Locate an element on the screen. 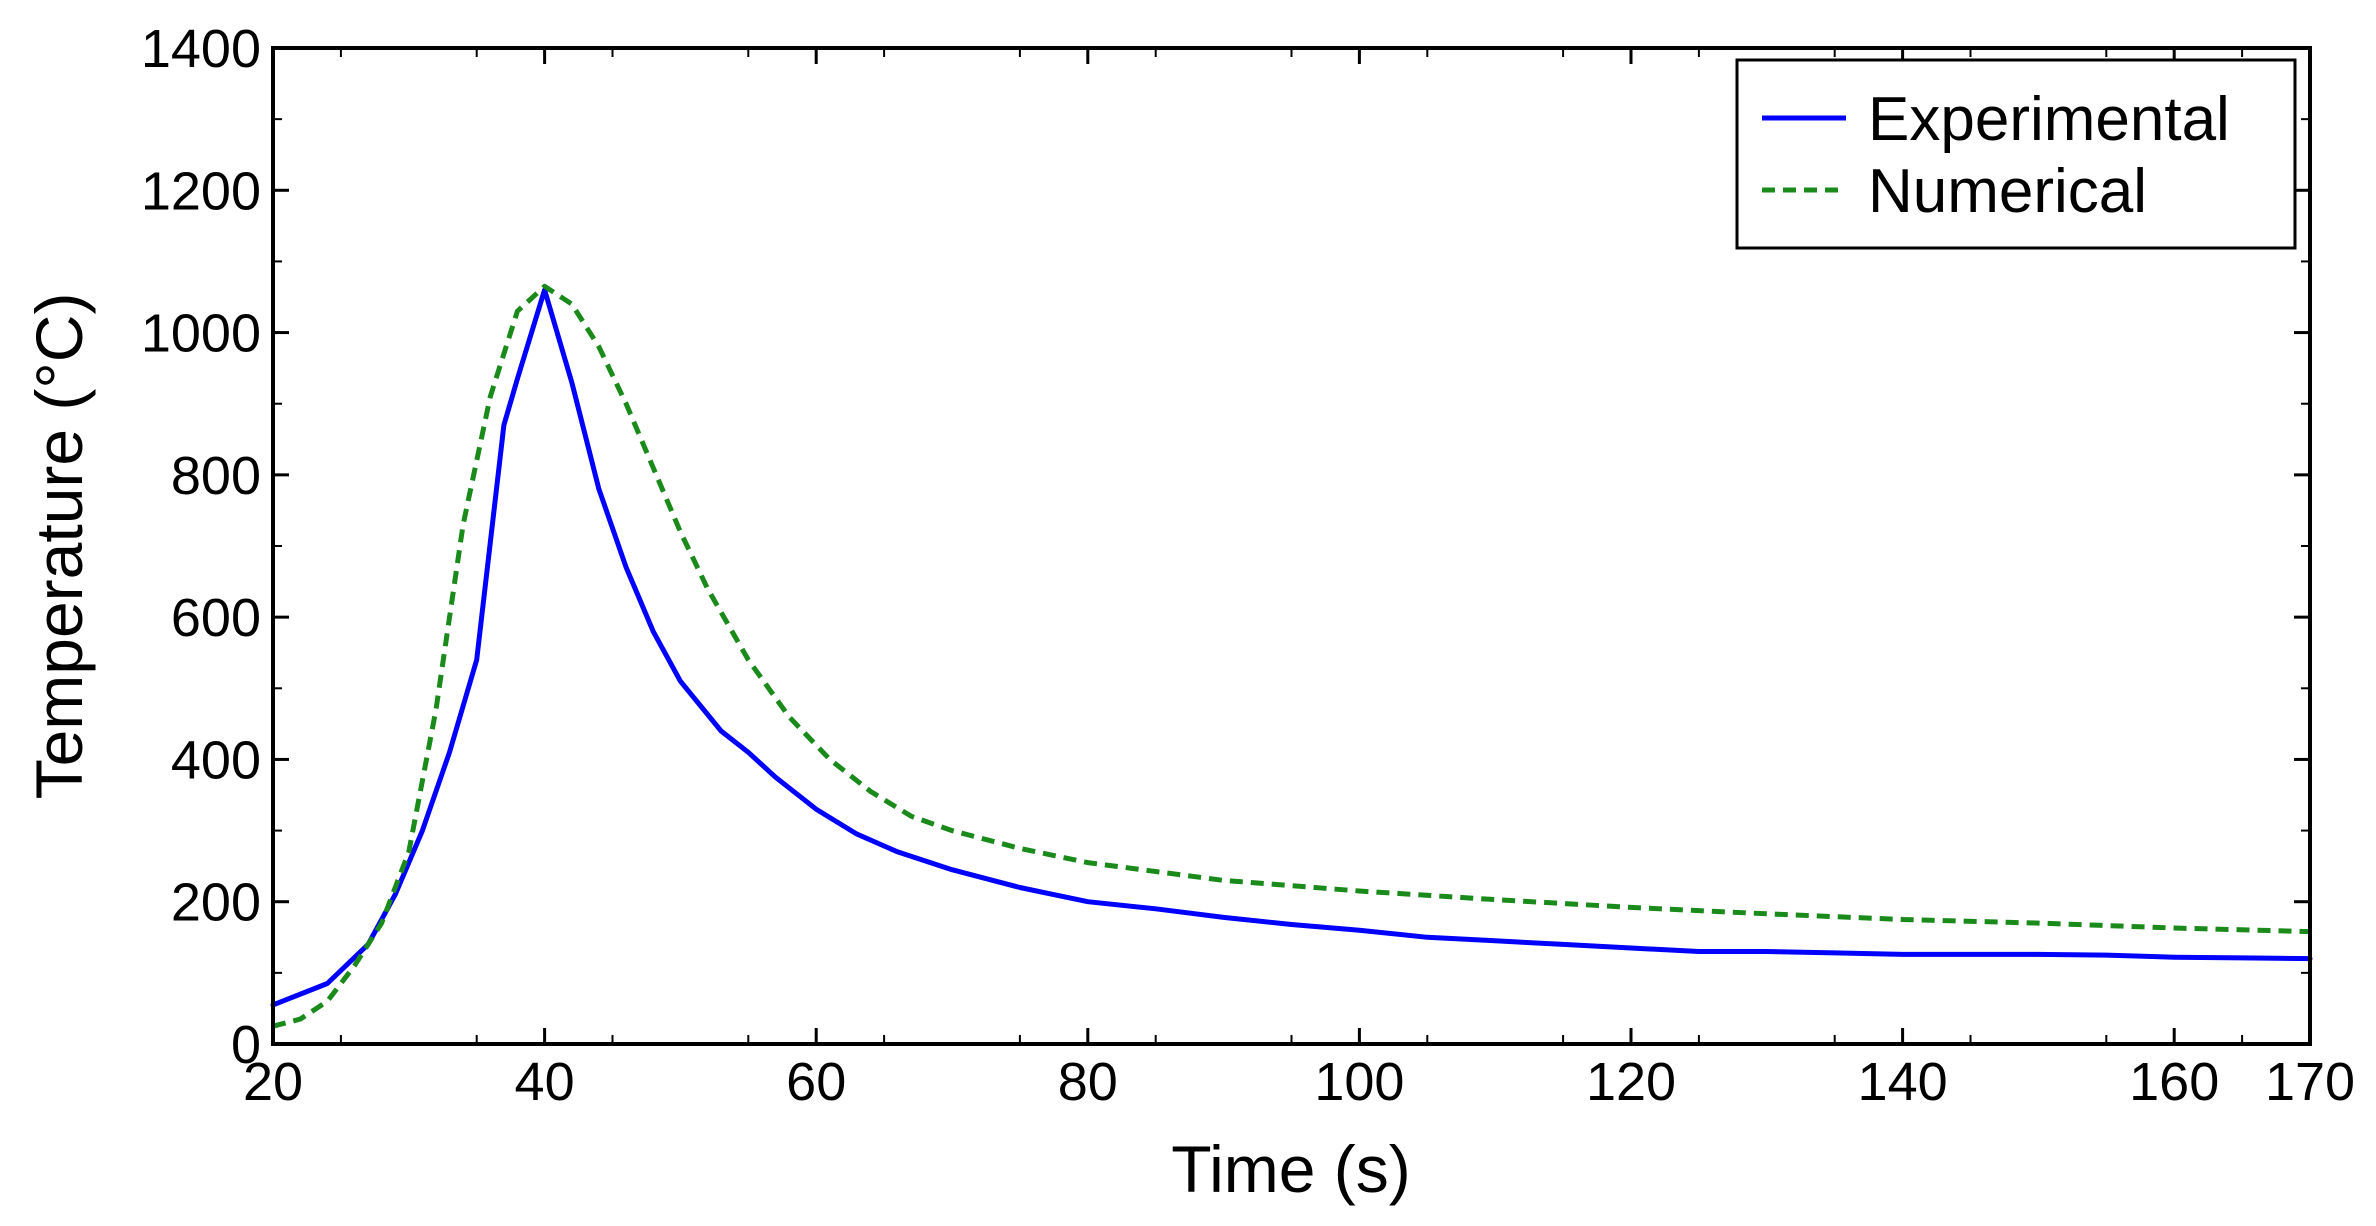  x-tick-label: 120 is located at coordinates (1631, 1082).